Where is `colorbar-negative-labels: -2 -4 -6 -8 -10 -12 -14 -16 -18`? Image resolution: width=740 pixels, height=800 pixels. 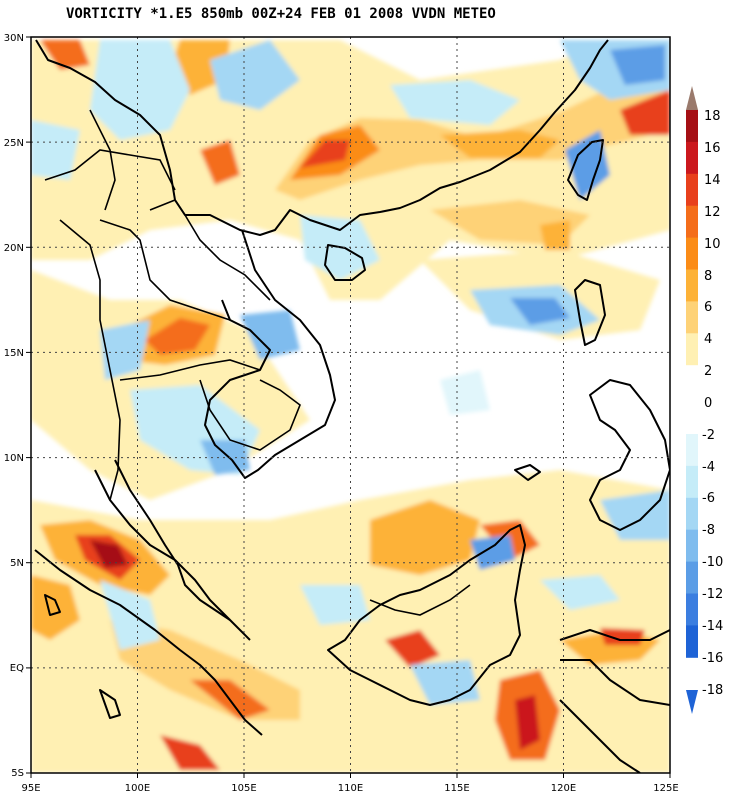
colorbar-negative-labels: -2 -4 -6 -8 -10 -12 -14 -16 -18 is located at coordinates (712, 563).